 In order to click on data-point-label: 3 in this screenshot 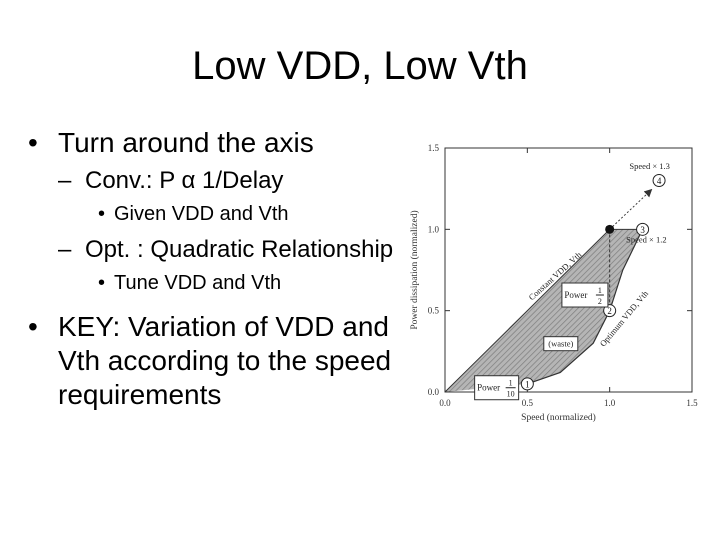, I will do `click(642, 230)`.